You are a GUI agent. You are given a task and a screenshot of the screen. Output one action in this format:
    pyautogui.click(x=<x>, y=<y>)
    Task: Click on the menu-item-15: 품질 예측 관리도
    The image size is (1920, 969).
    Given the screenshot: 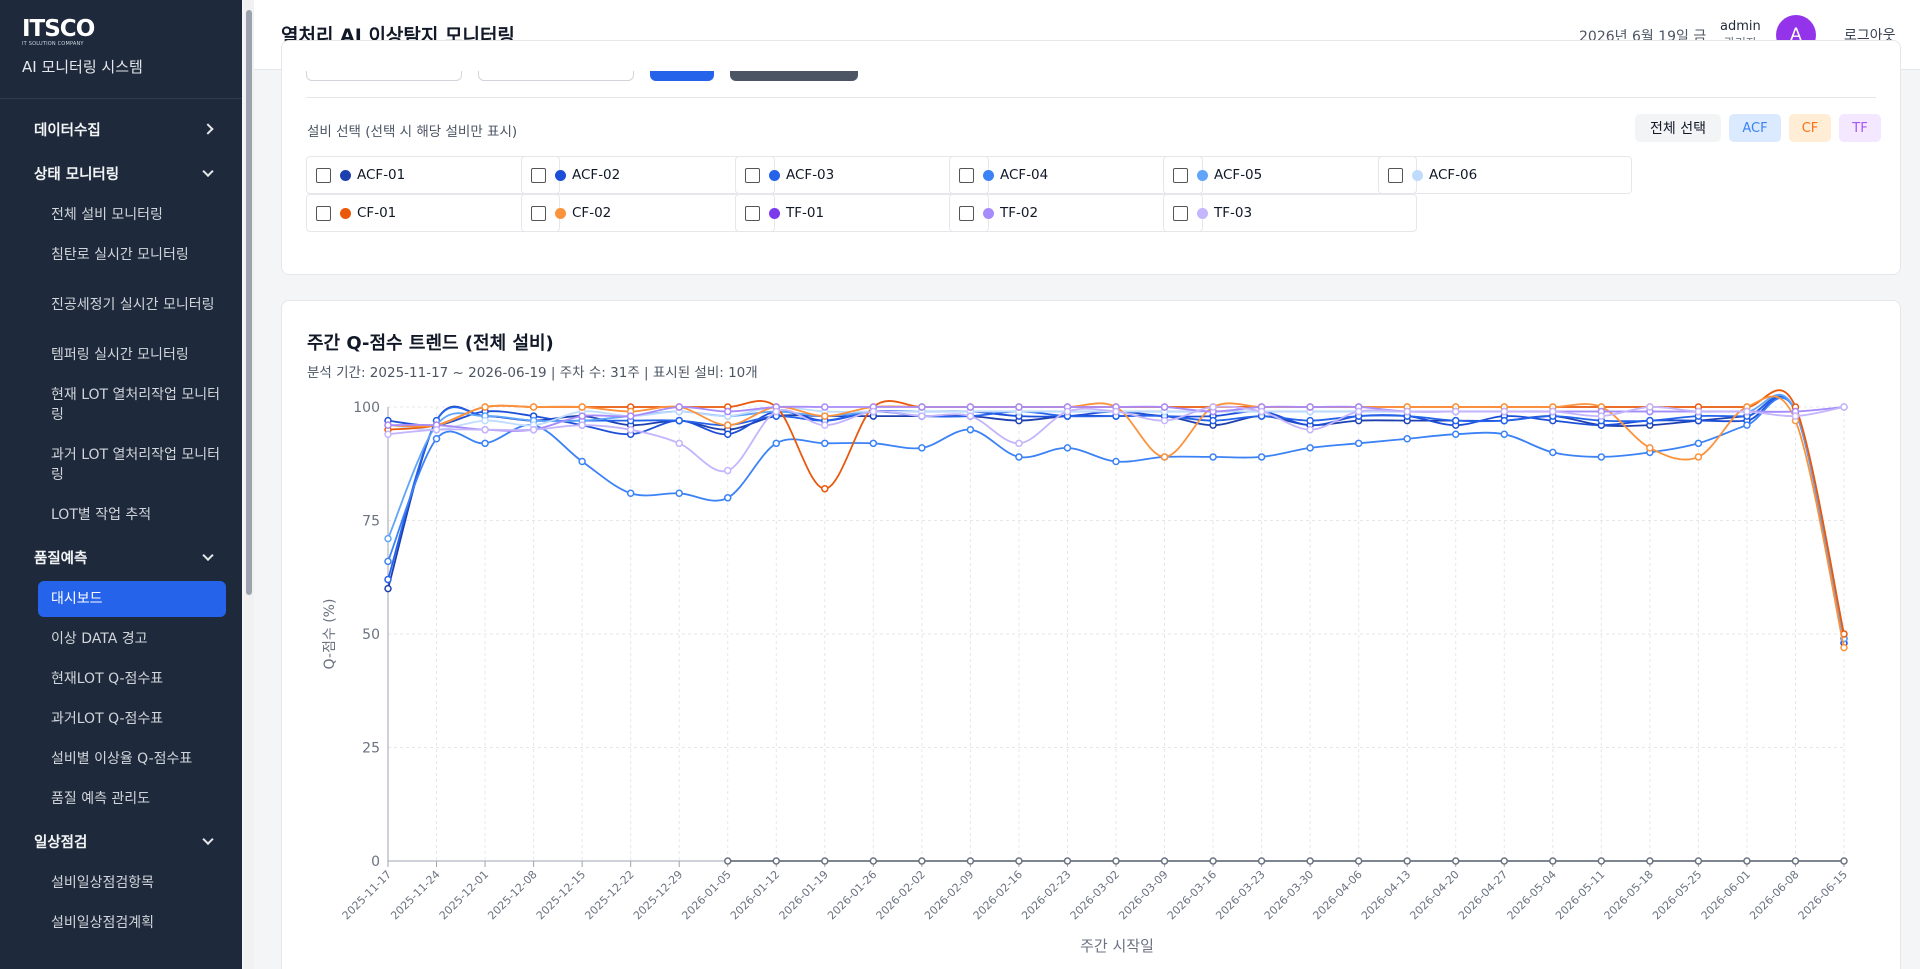 What is the action you would take?
    pyautogui.click(x=101, y=799)
    